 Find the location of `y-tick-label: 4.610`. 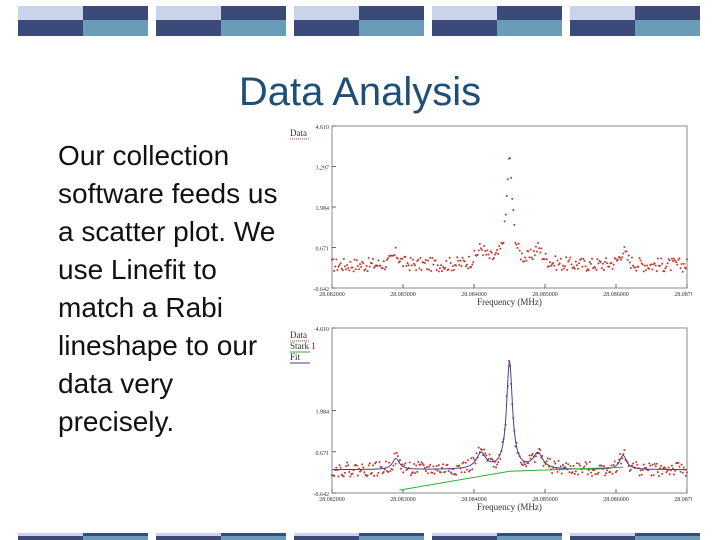

y-tick-label: 4.610 is located at coordinates (323, 128).